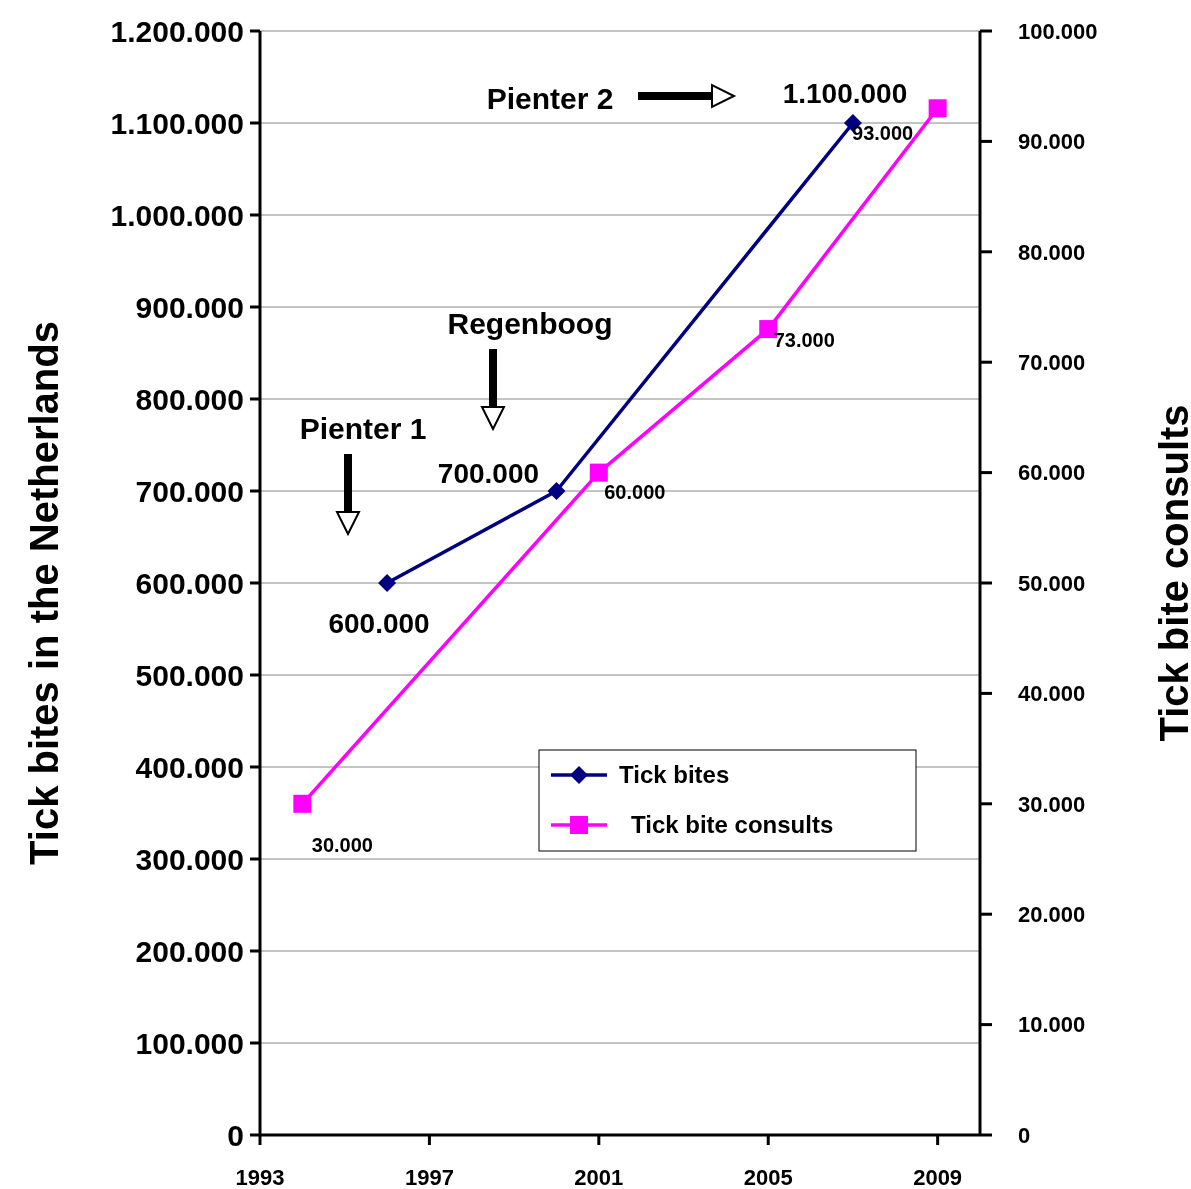 This screenshot has width=1191, height=1189. Describe the element at coordinates (189, 583) in the screenshot. I see `y-tick-label: 600.000` at that location.